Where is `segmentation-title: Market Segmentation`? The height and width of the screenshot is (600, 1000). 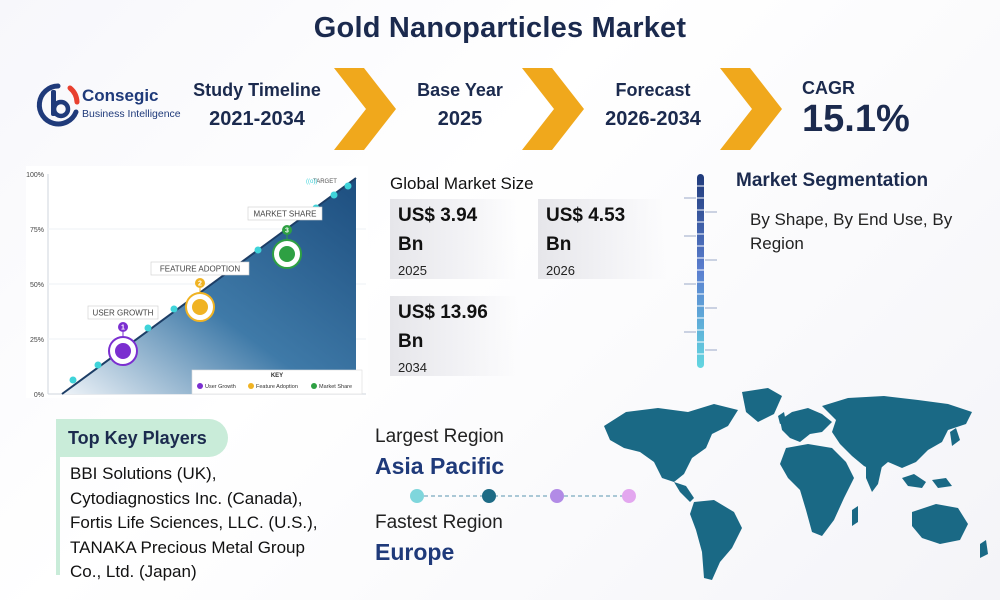
segmentation-title: Market Segmentation is located at coordinates (832, 180).